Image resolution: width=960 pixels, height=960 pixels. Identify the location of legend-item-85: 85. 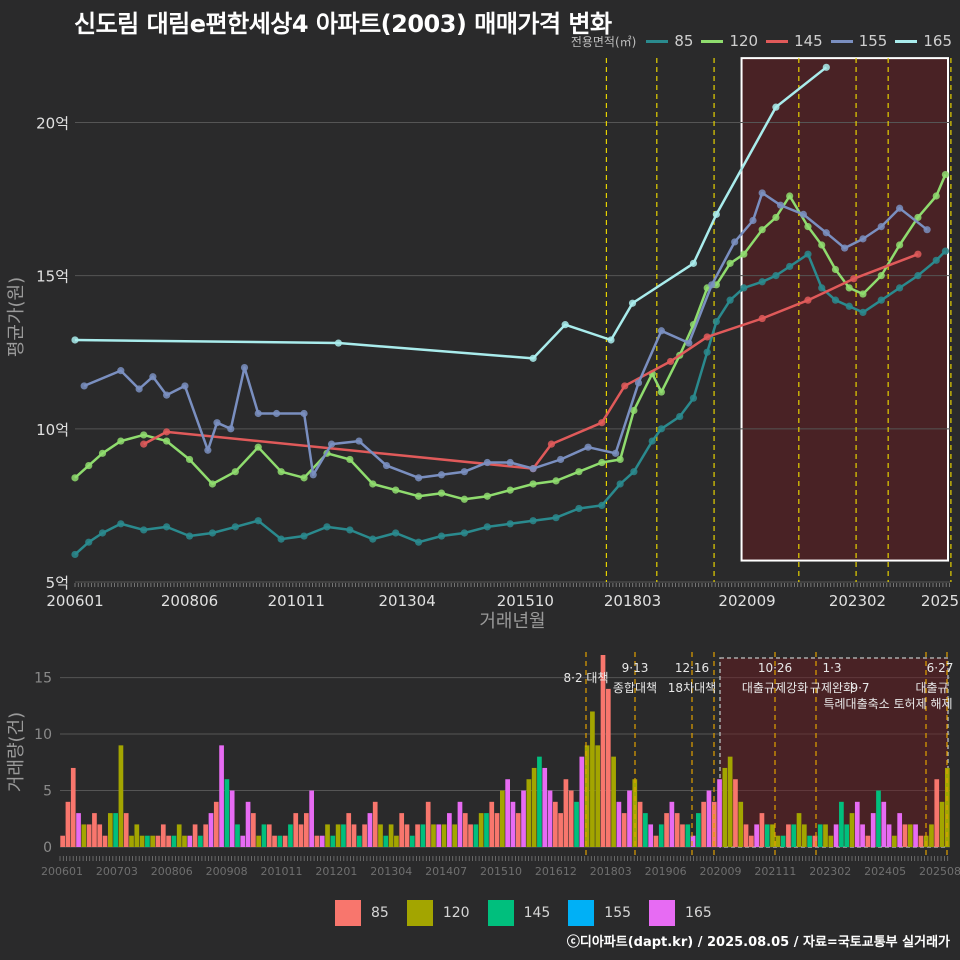
(669, 41).